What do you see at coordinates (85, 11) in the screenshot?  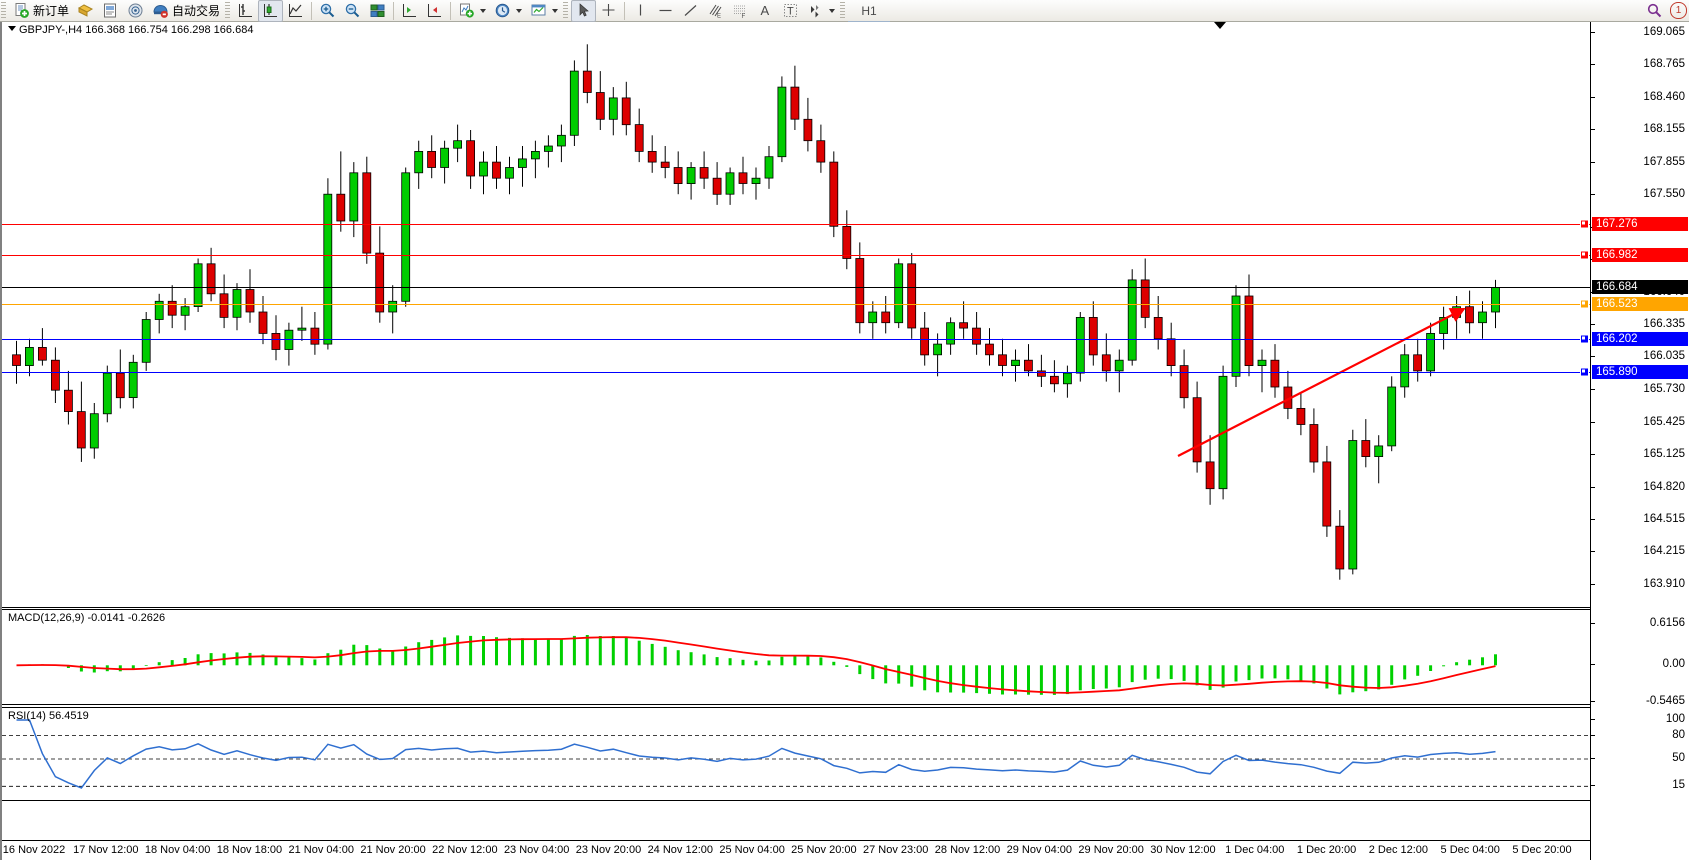 I see `expert-advisors-button` at bounding box center [85, 11].